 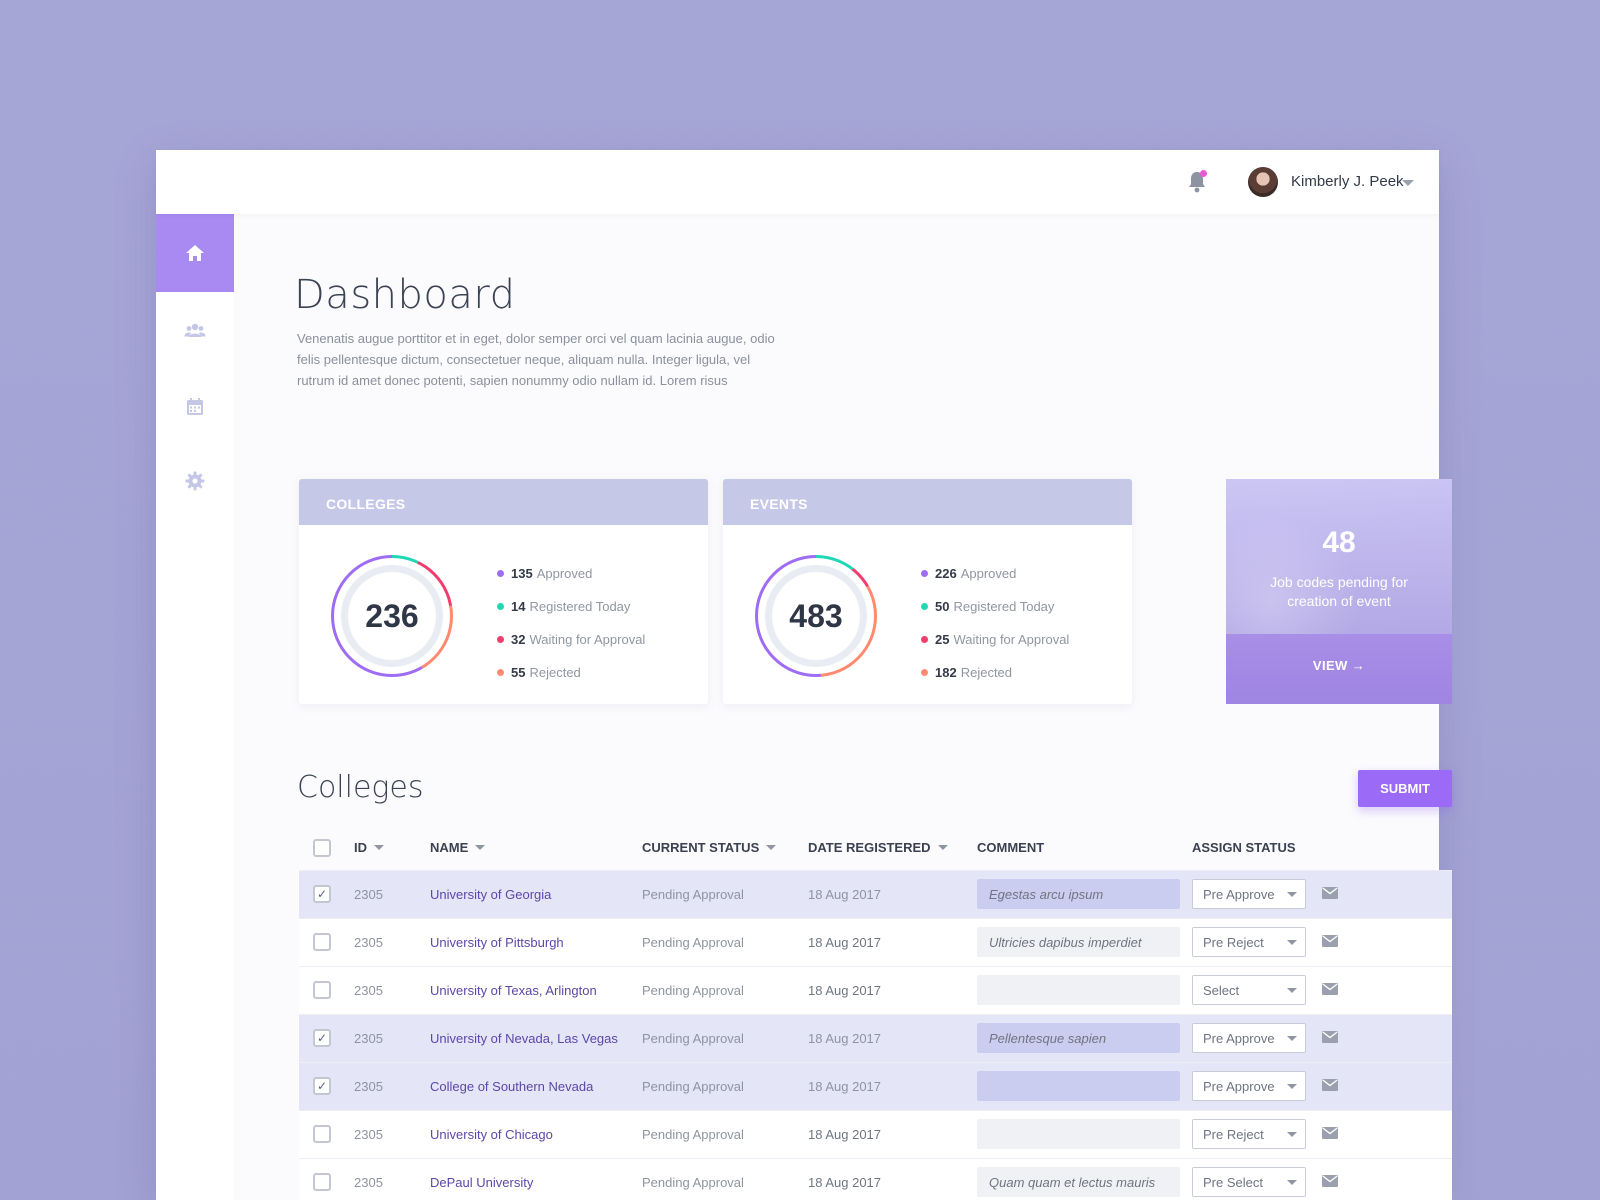 I want to click on sidebar-item-calendar, so click(x=195, y=407).